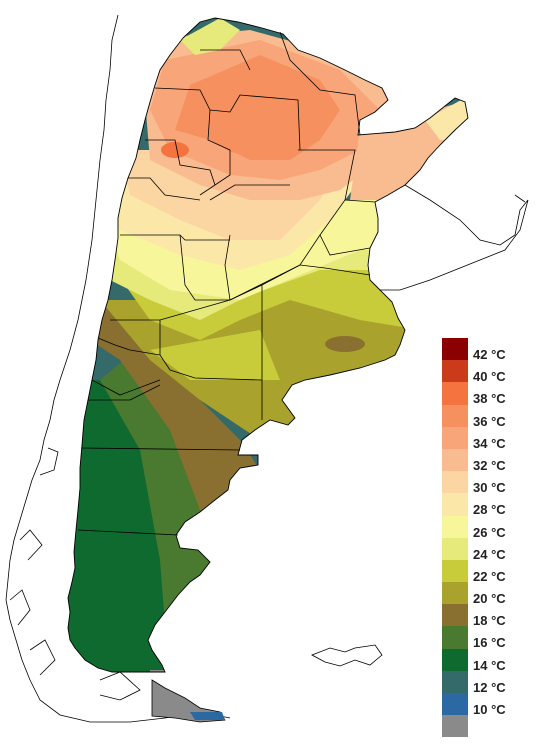 This screenshot has width=538, height=745. What do you see at coordinates (489, 399) in the screenshot?
I see `legend-label: 38 °C` at bounding box center [489, 399].